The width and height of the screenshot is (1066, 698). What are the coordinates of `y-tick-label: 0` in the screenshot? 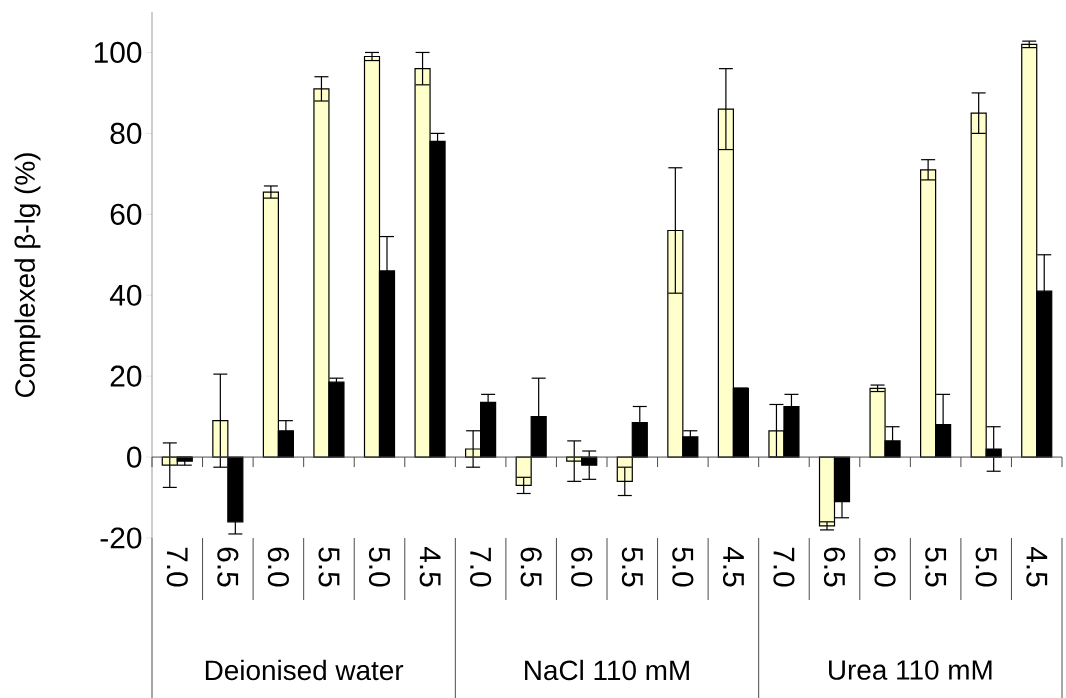 It's located at (134, 457).